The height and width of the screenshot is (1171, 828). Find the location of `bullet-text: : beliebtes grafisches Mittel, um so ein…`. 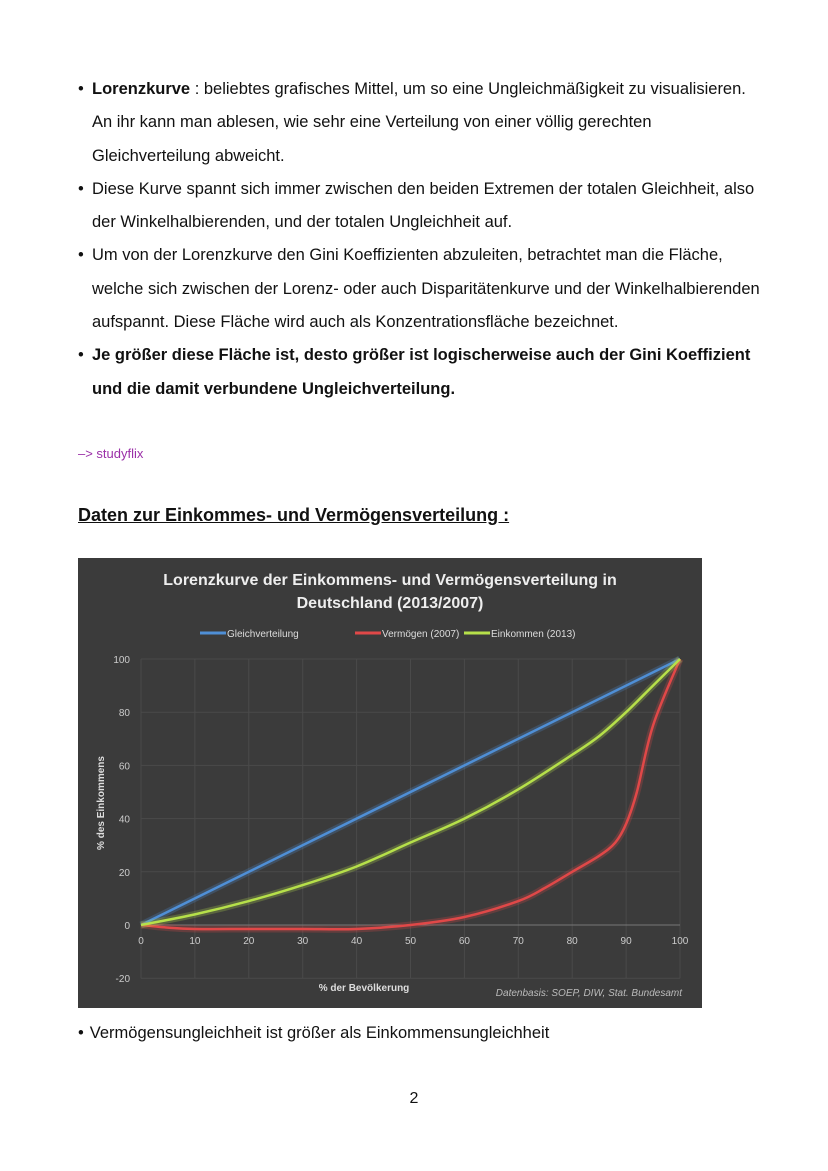

bullet-text: : beliebtes grafisches Mittel, um so ein… is located at coordinates (419, 122).